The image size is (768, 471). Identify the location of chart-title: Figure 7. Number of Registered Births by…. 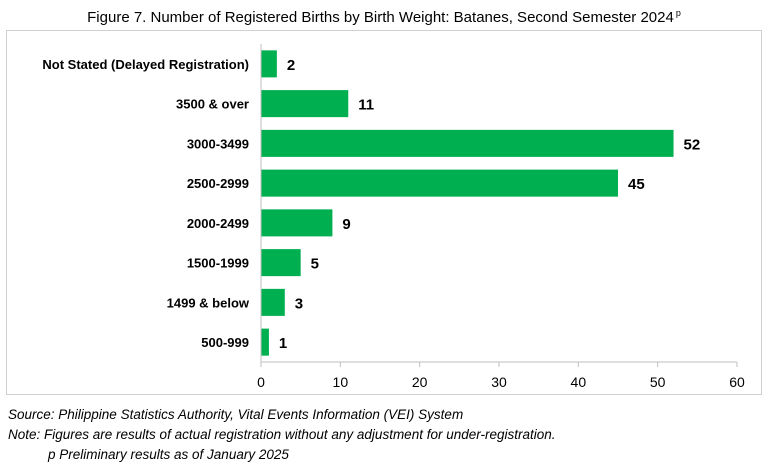
(384, 17).